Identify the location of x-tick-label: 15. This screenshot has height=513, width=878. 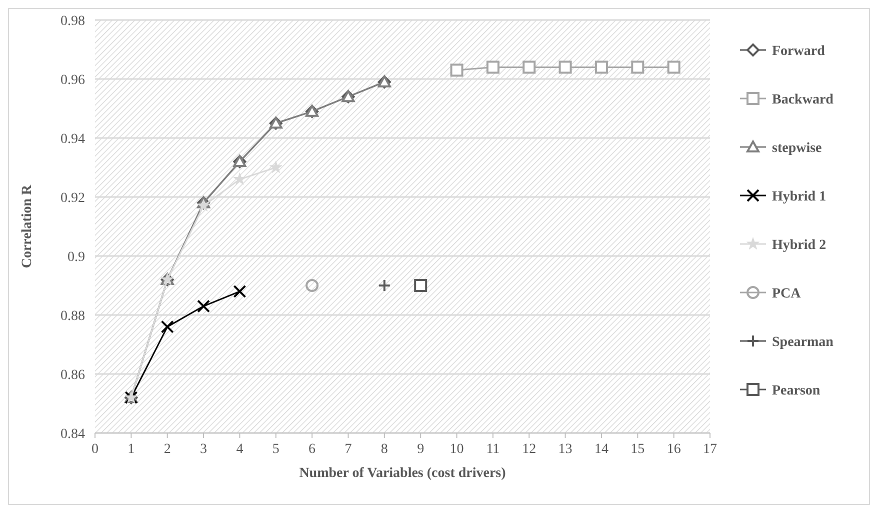
(637, 449).